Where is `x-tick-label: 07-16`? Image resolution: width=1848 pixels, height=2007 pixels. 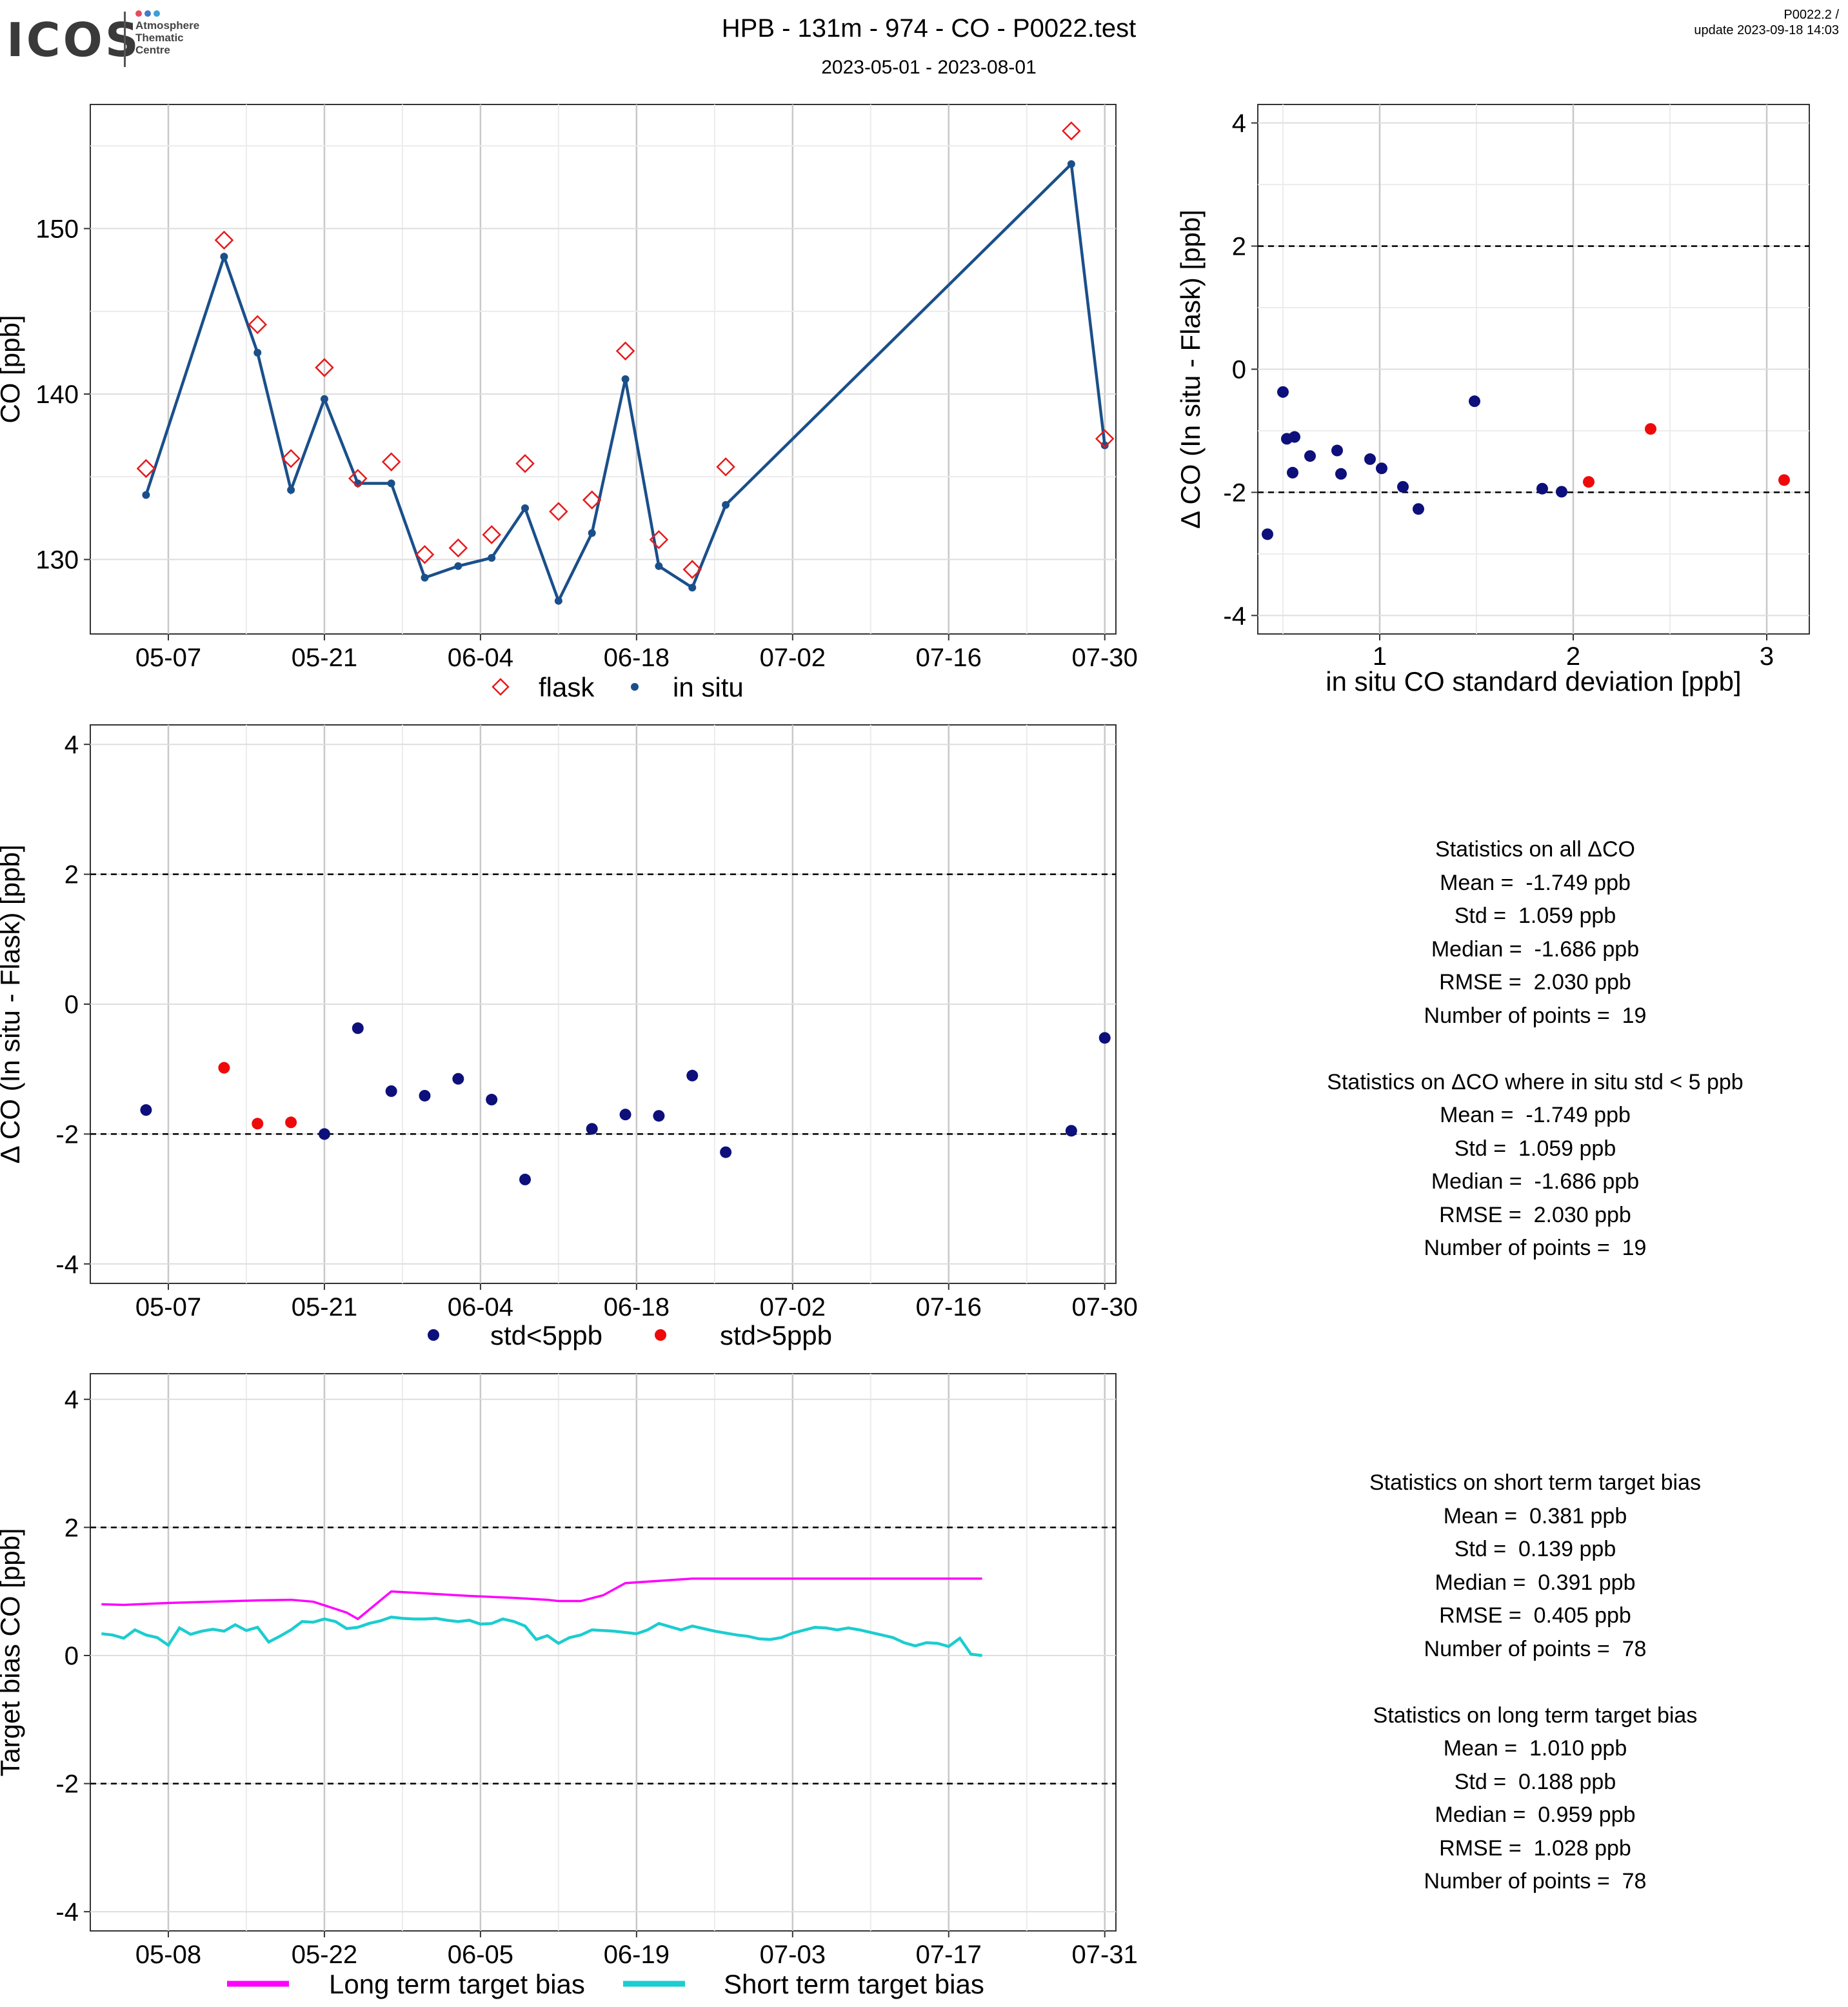
x-tick-label: 07-16 is located at coordinates (949, 1307).